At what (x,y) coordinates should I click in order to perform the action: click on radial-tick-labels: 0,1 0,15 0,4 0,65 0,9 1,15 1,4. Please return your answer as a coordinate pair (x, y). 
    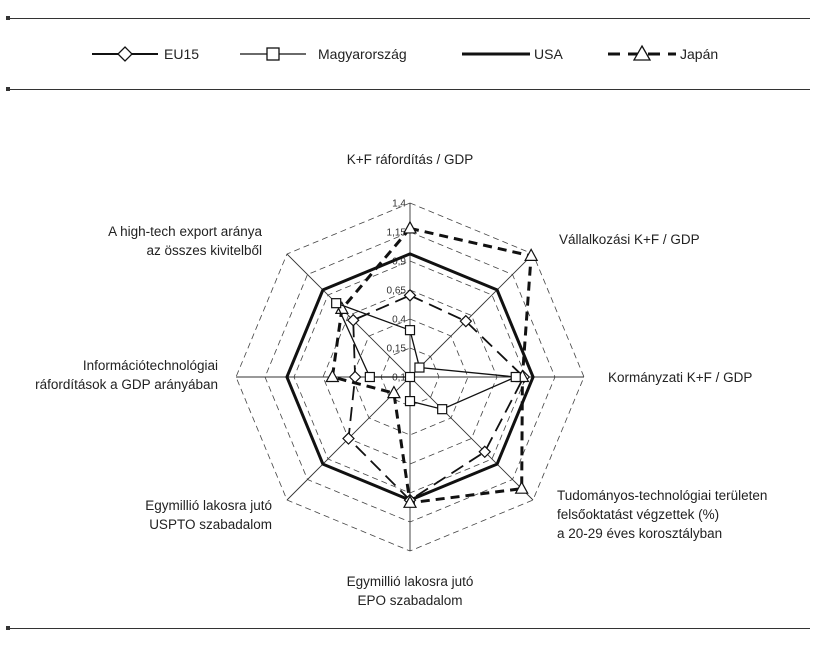
    Looking at the image, I should click on (397, 291).